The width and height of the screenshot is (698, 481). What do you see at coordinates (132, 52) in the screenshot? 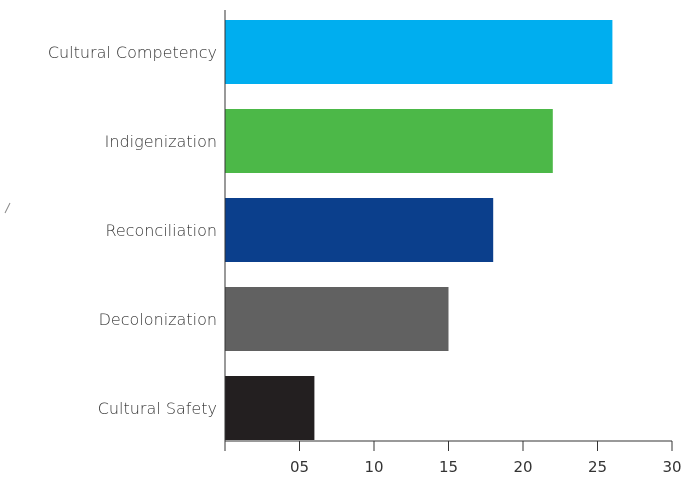
I see `category-label-cultural-competency: Cultural Competency` at bounding box center [132, 52].